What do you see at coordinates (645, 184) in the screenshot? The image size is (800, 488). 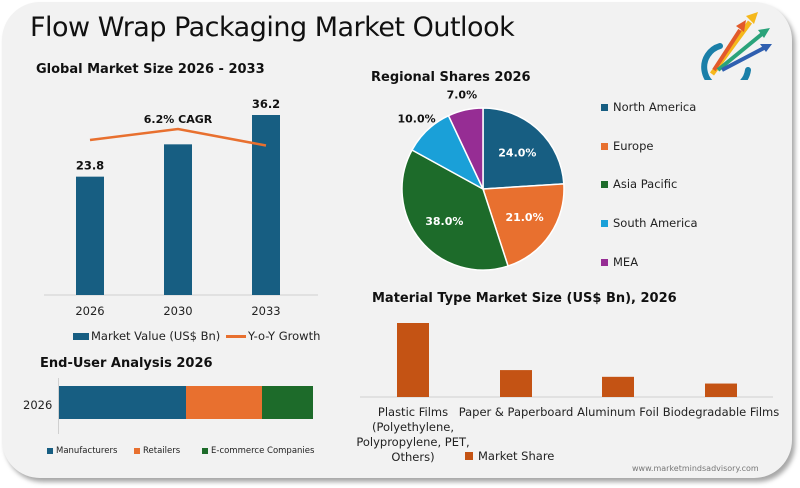 I see `legend-label: Asia Pacific` at bounding box center [645, 184].